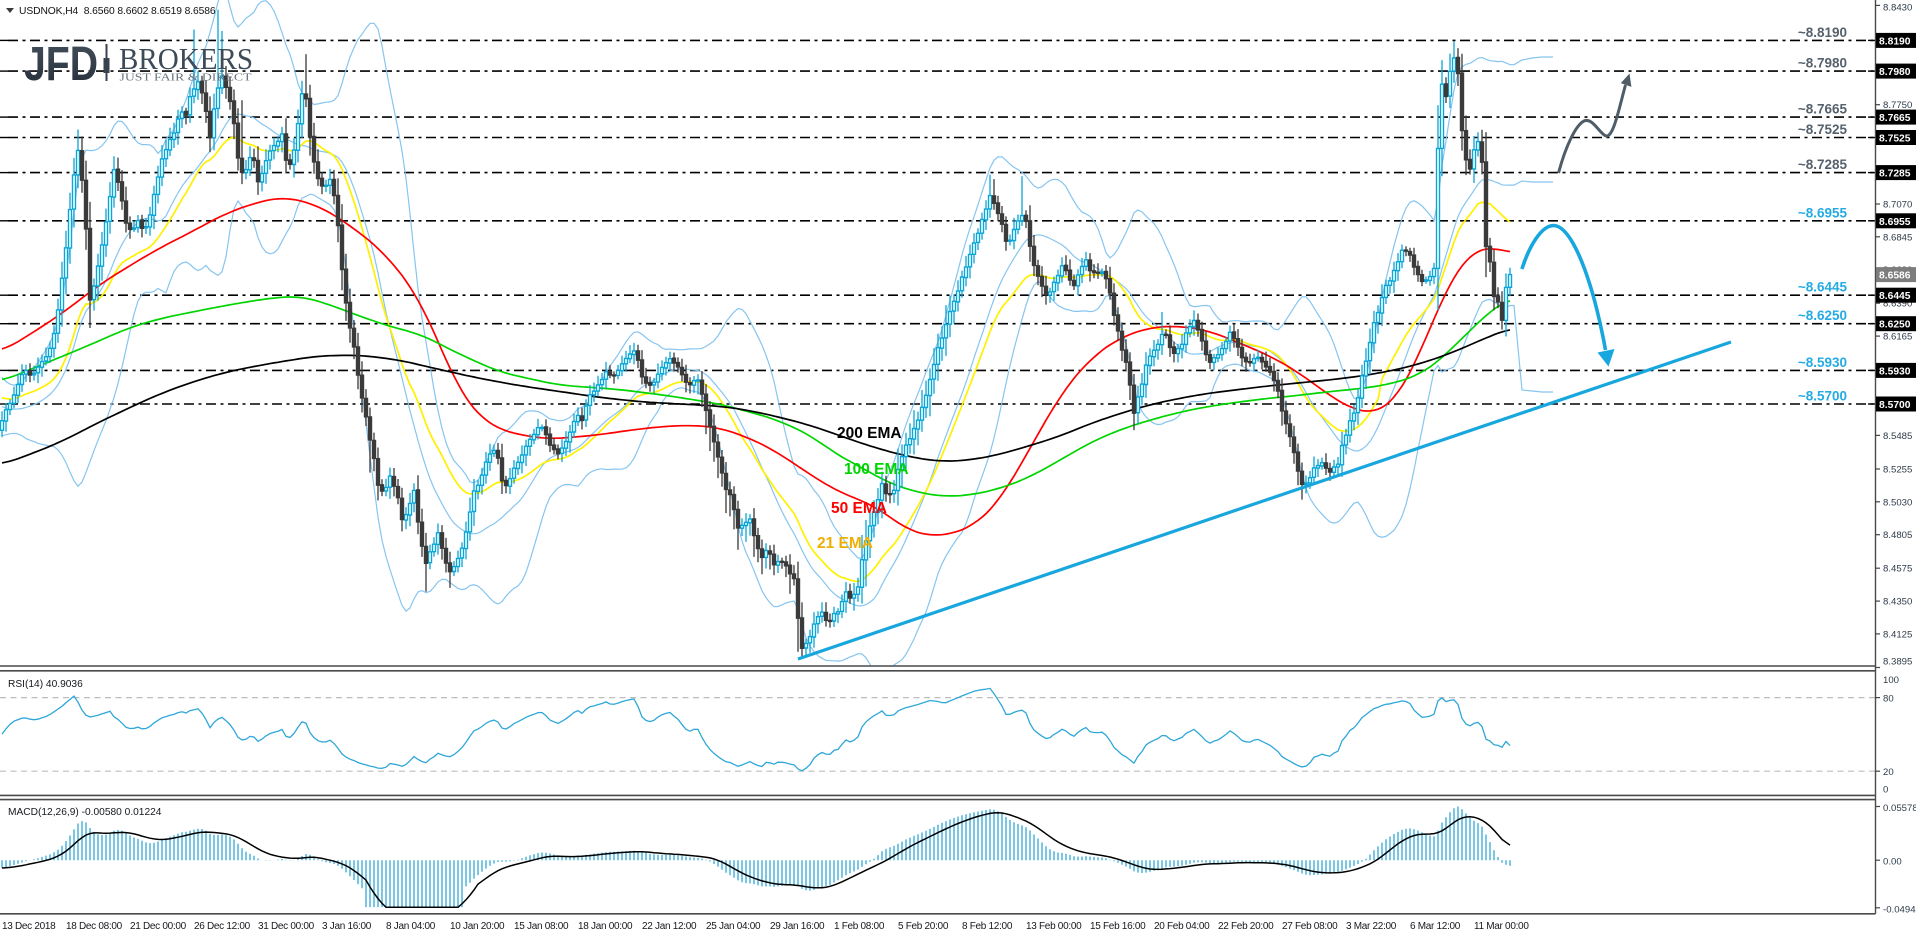  What do you see at coordinates (1897, 569) in the screenshot?
I see `svg-text: 8.4575` at bounding box center [1897, 569].